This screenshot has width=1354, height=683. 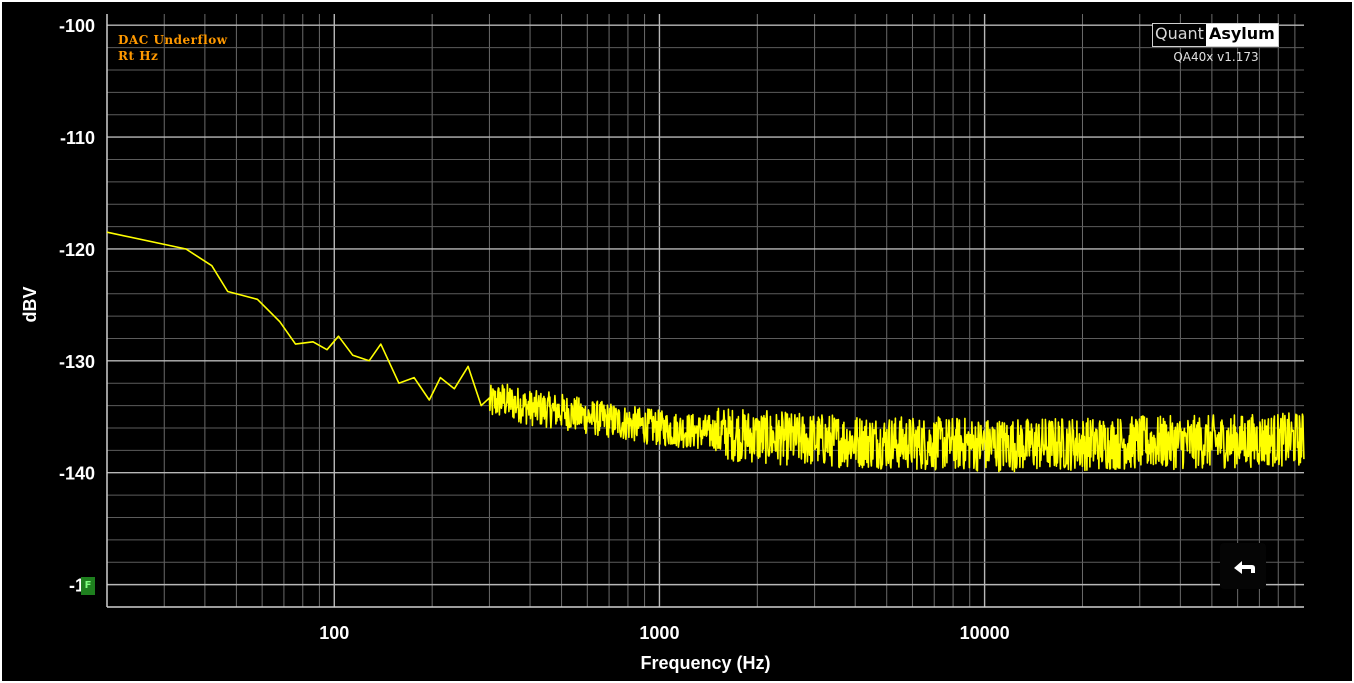 I want to click on brand-logo: Quant Asylum, so click(x=1215, y=35).